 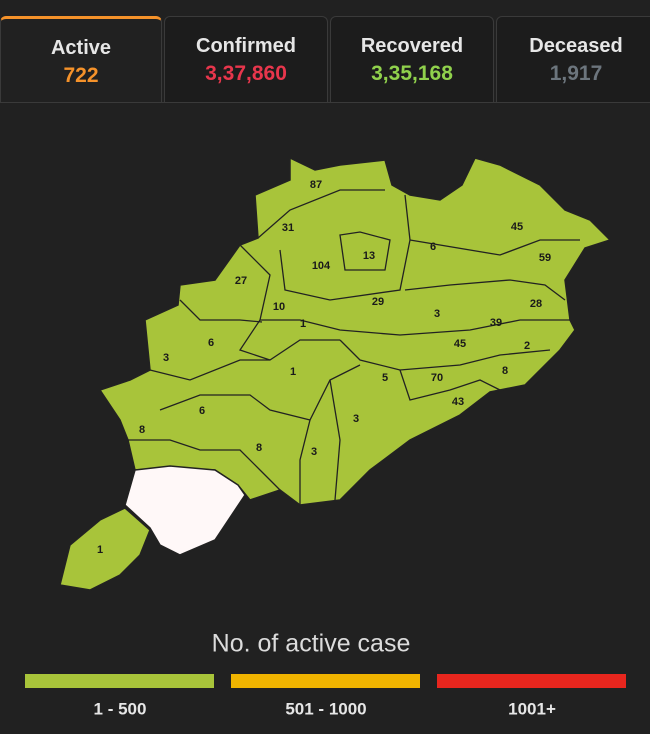 What do you see at coordinates (385, 378) in the screenshot?
I see `district-label: 5` at bounding box center [385, 378].